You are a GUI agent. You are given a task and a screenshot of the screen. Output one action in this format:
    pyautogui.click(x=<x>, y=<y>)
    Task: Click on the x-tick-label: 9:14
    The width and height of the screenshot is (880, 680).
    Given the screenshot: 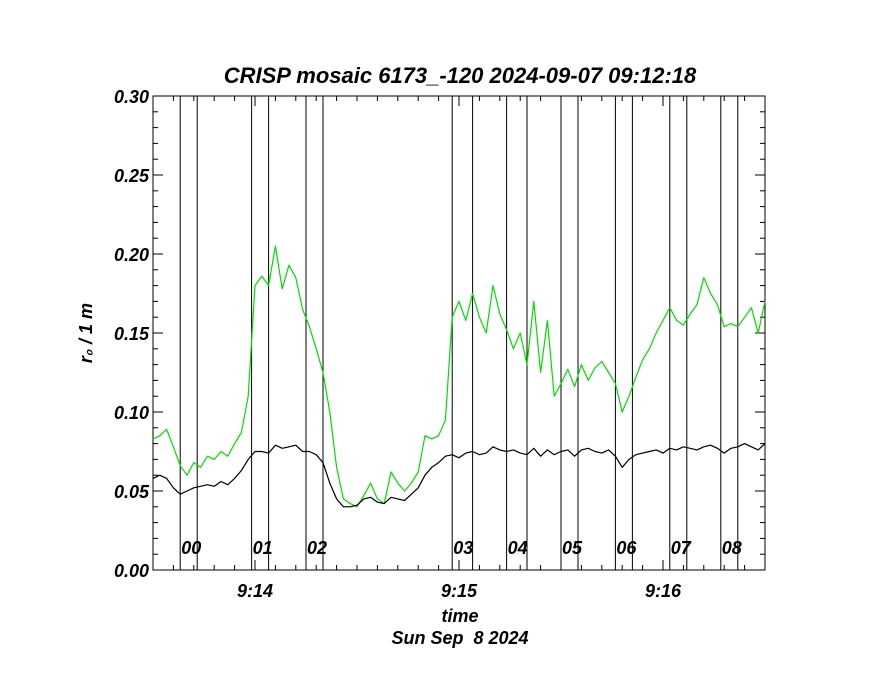 What is the action you would take?
    pyautogui.click(x=255, y=591)
    